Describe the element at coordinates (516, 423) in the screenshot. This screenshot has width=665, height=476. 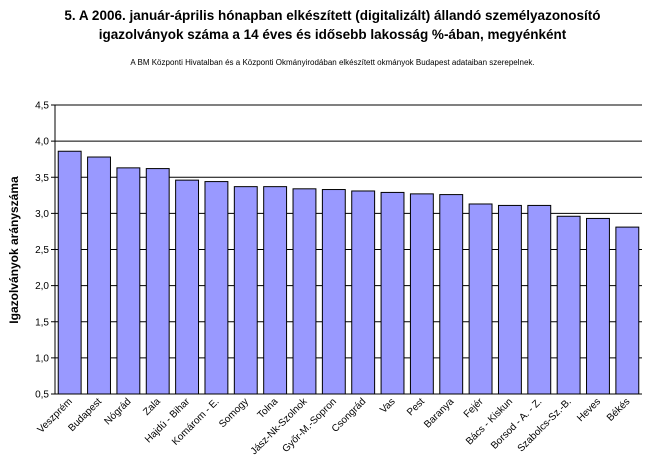
I see `x-tick-label: Borsod - A. - Z.` at that location.